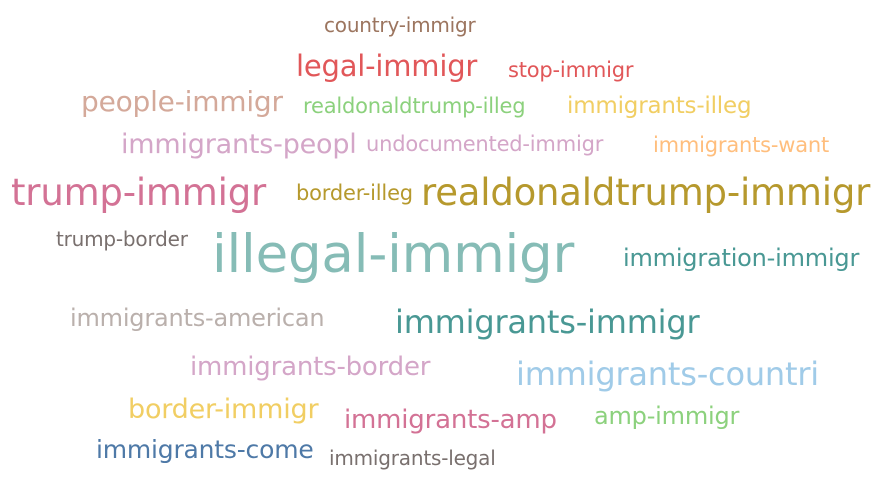  What do you see at coordinates (393, 254) in the screenshot?
I see `word-illegal-immigr: illegal-immigr` at bounding box center [393, 254].